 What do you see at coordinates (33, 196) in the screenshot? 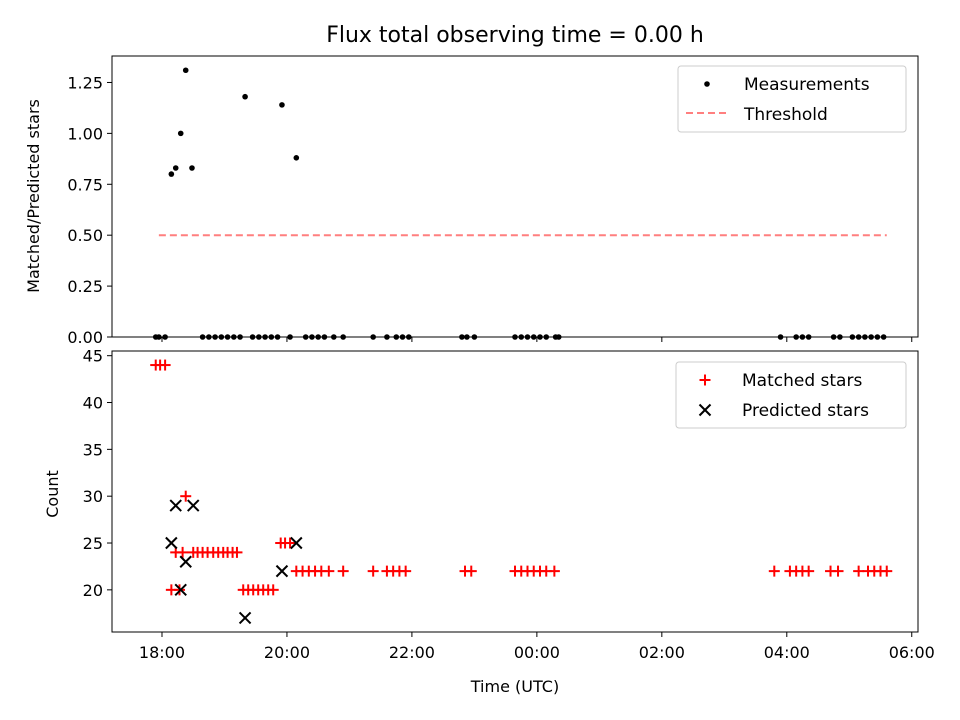
I see `top-y-axis-label: Matched/Predicted stars` at bounding box center [33, 196].